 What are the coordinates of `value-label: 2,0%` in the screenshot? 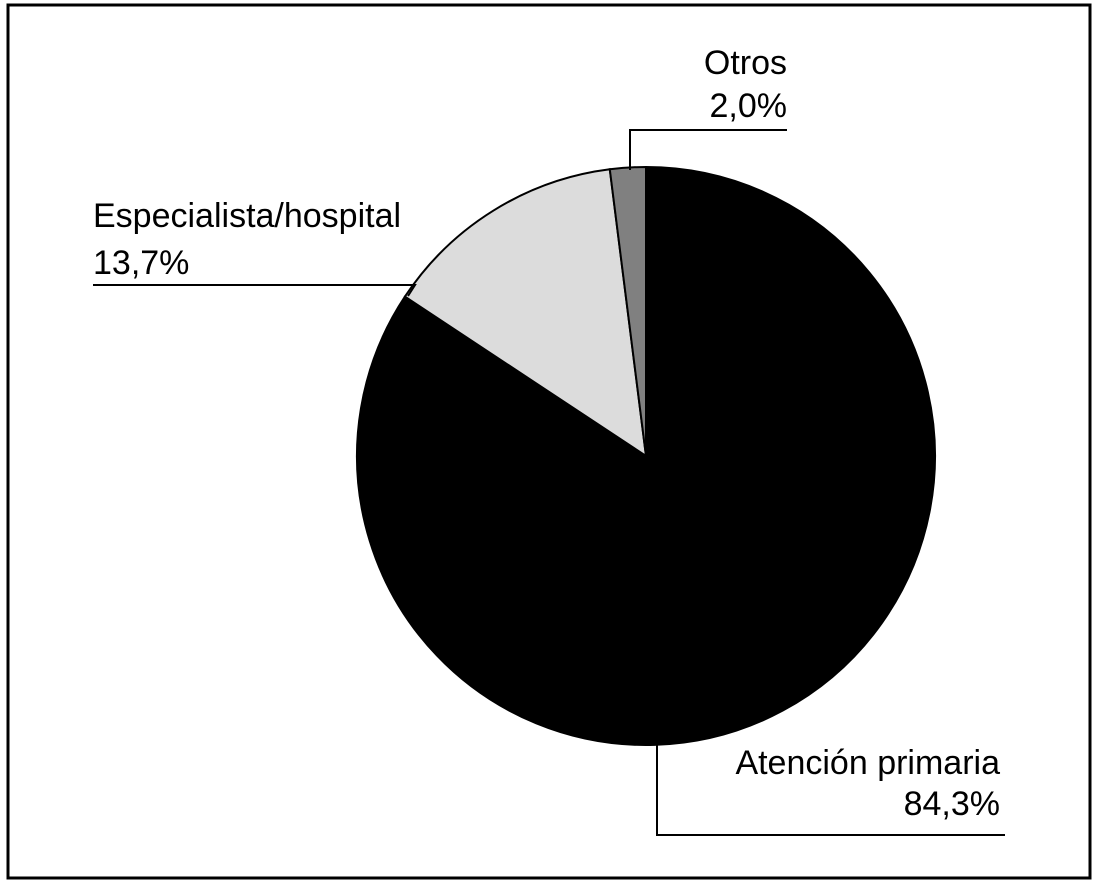 It's located at (749, 106).